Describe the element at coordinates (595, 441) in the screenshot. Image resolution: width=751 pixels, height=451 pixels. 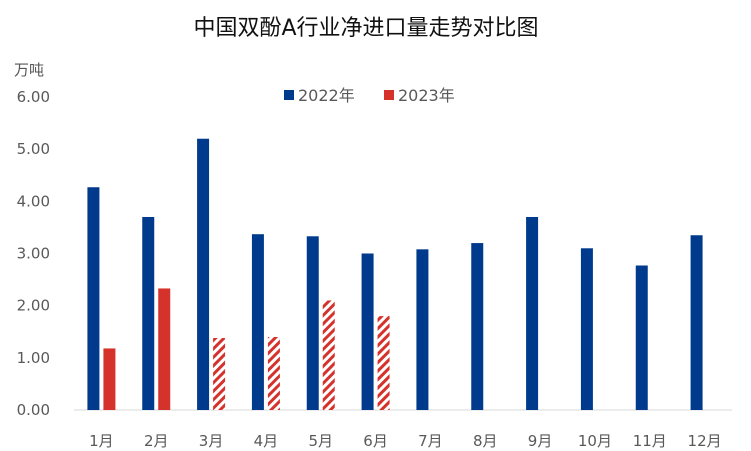
I see `x-tick-label: 10月` at that location.